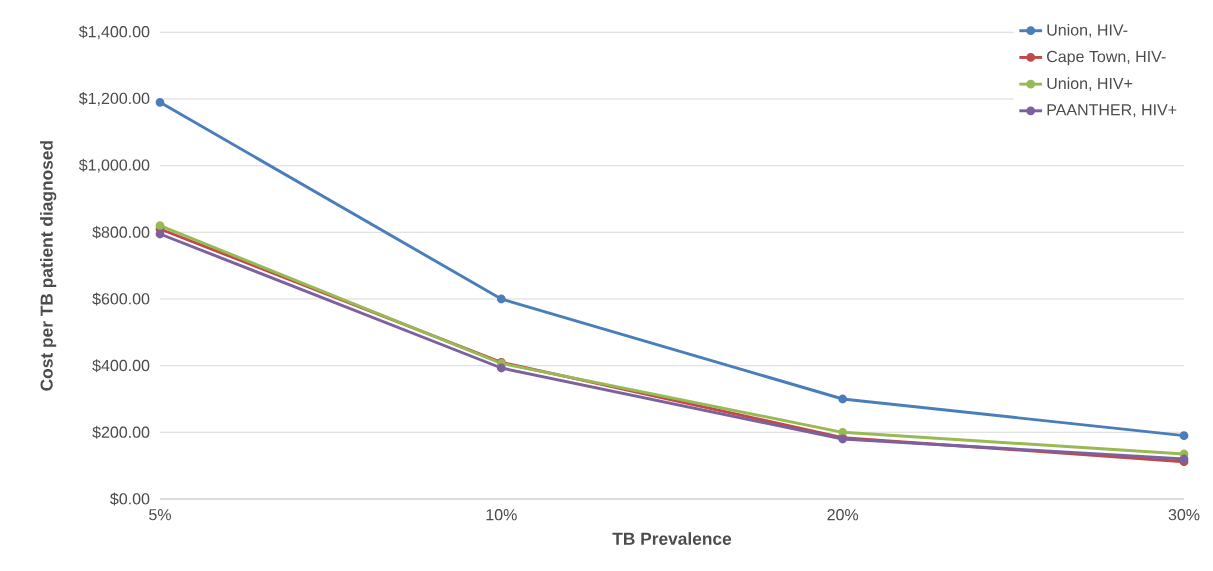 This screenshot has width=1213, height=571. Describe the element at coordinates (114, 99) in the screenshot. I see `y-tick-label: $1,200.00` at that location.